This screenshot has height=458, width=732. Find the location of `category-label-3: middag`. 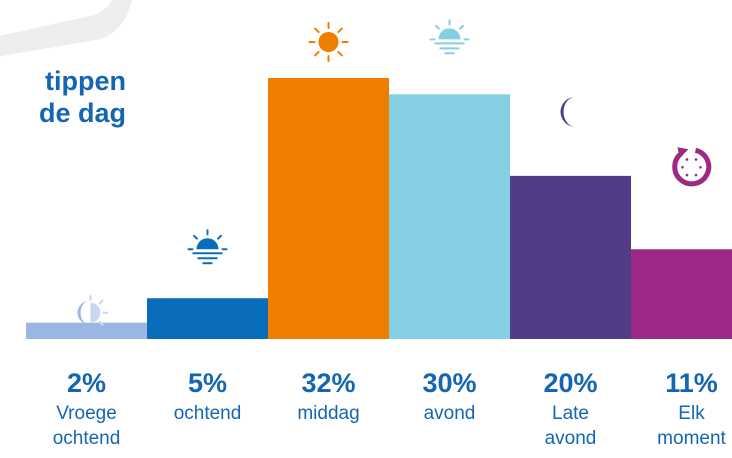

category-label-3: middag is located at coordinates (329, 413).